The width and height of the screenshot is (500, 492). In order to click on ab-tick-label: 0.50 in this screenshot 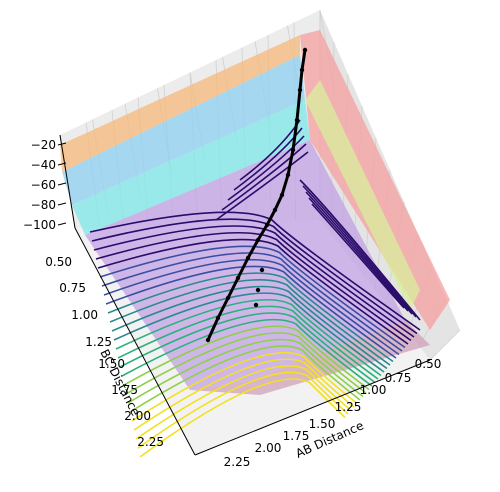, I will do `click(428, 364)`.